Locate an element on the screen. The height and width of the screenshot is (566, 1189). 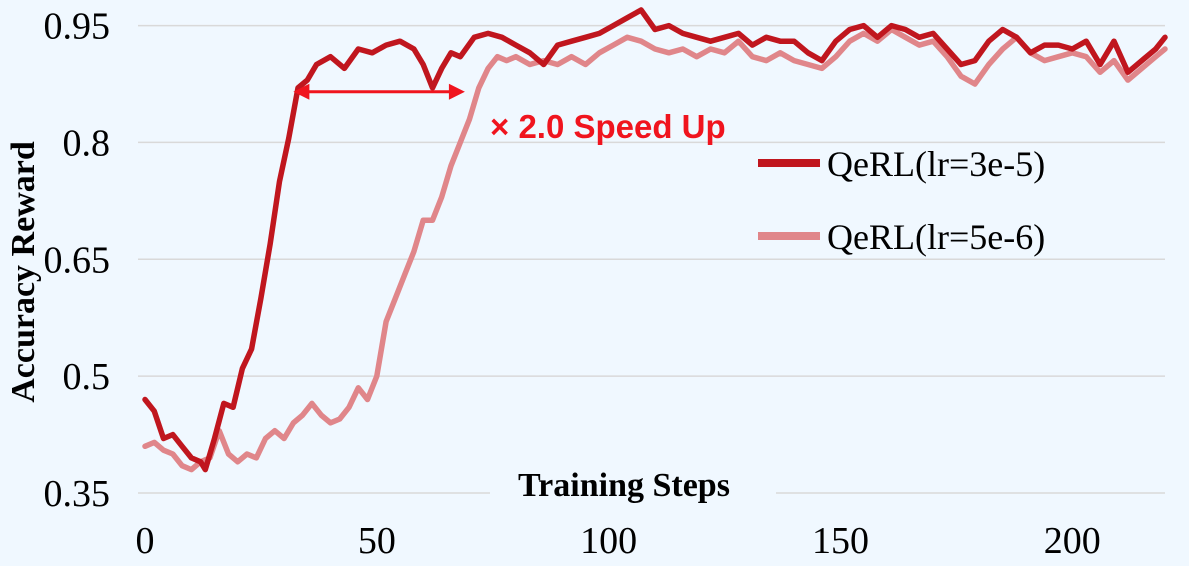
x-tick-label-3: 150 is located at coordinates (840, 541).